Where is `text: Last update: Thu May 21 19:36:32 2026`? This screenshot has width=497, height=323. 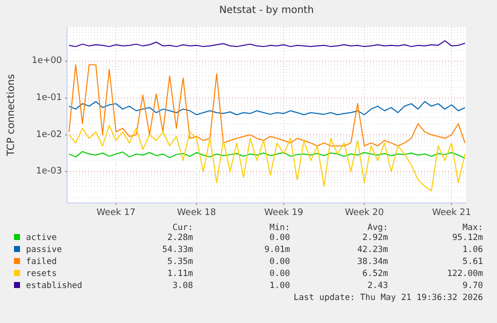
text: Last update: Thu May 21 19:36:32 2026 is located at coordinates (388, 298).